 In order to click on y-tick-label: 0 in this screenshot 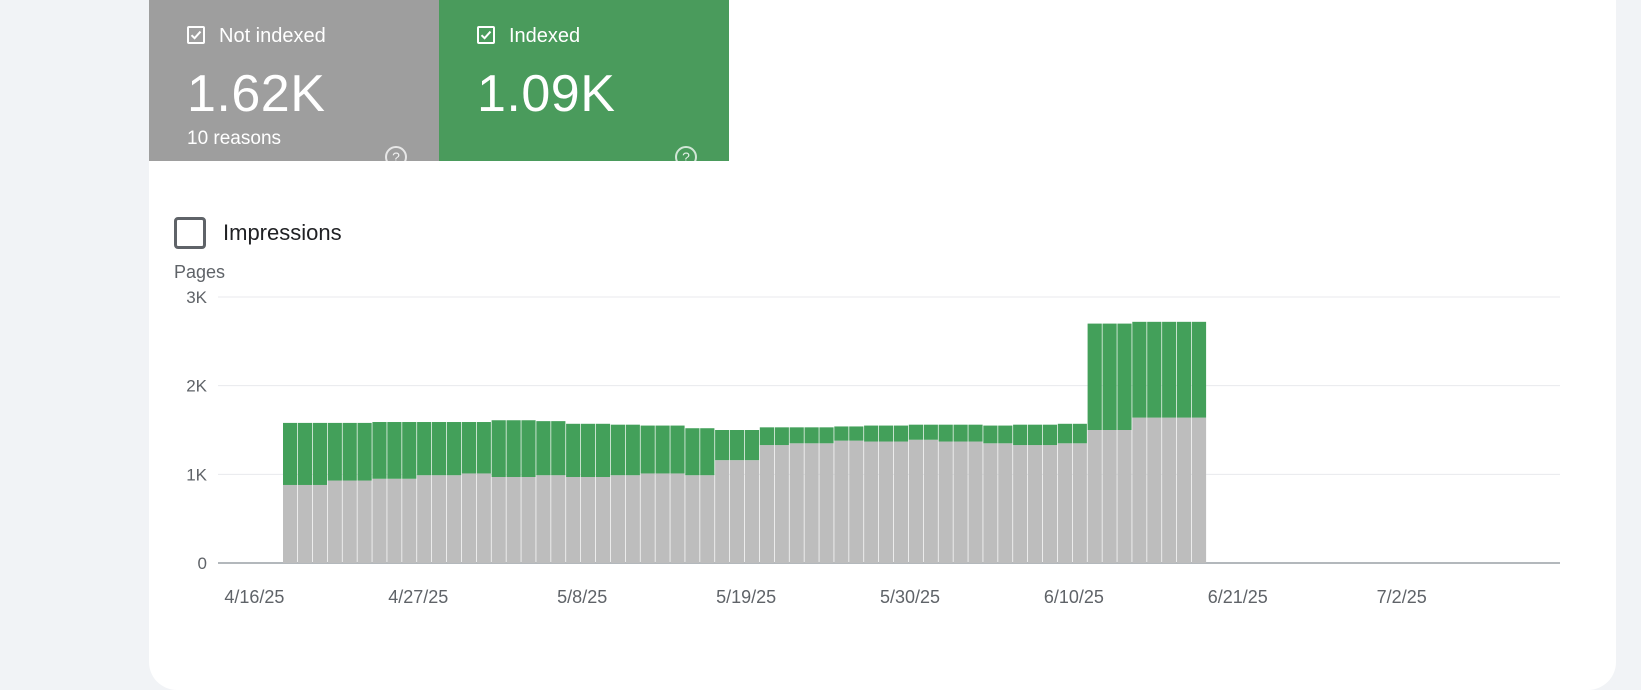, I will do `click(202, 563)`.